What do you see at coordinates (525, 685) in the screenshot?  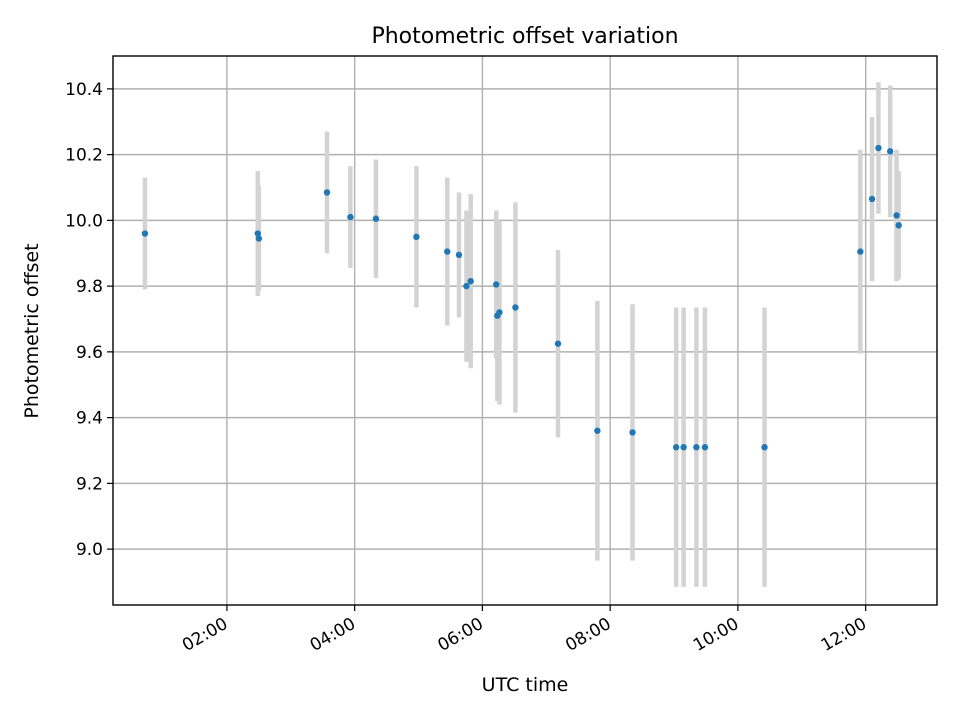 I see `x-axis-label: UTC time` at bounding box center [525, 685].